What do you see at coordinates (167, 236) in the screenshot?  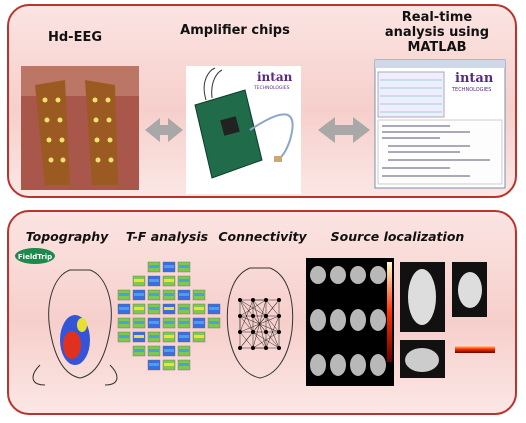 I see `method-label: T-F analysis` at bounding box center [167, 236].